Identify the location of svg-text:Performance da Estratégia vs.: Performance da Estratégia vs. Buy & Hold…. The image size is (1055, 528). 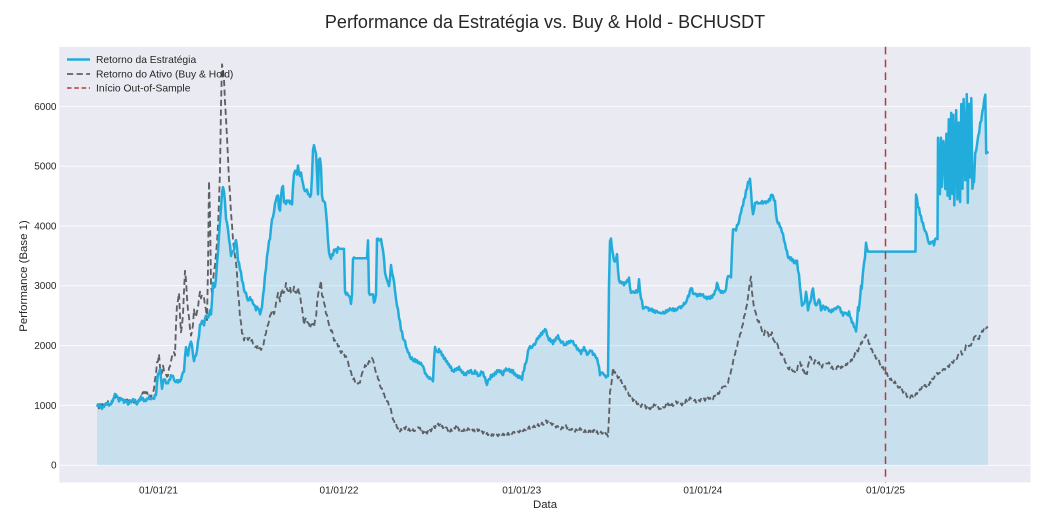
(545, 22).